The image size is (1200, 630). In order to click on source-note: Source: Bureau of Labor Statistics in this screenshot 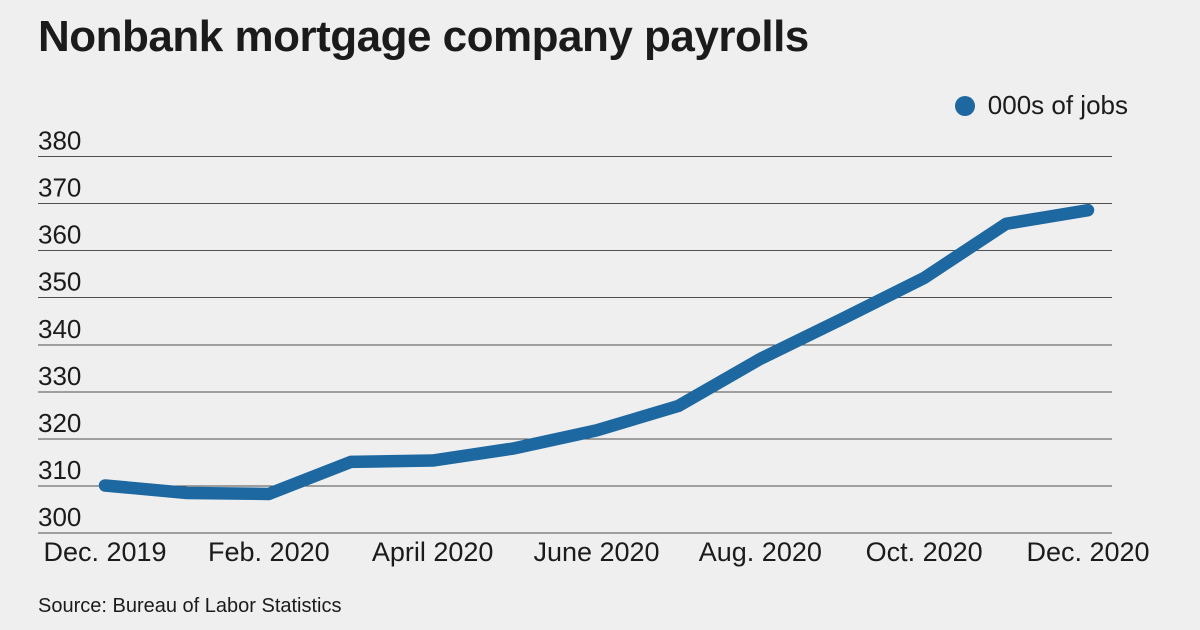, I will do `click(190, 606)`.